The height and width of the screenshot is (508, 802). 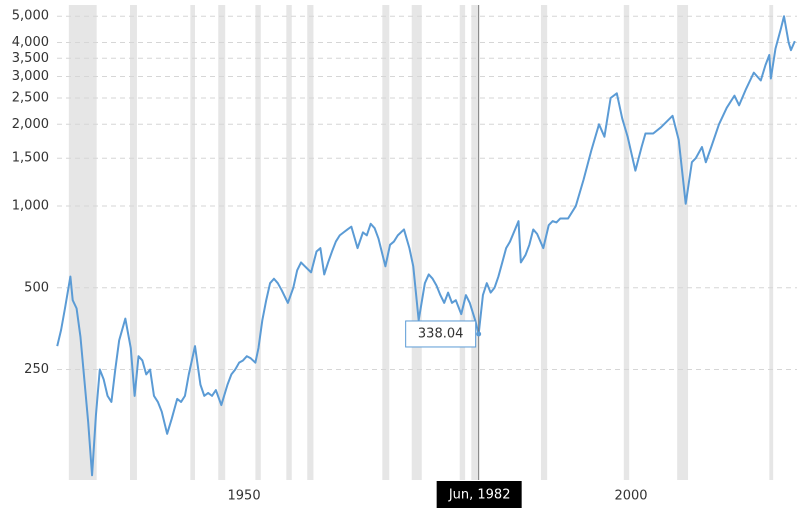 What do you see at coordinates (36, 369) in the screenshot?
I see `y-tick-label: 250` at bounding box center [36, 369].